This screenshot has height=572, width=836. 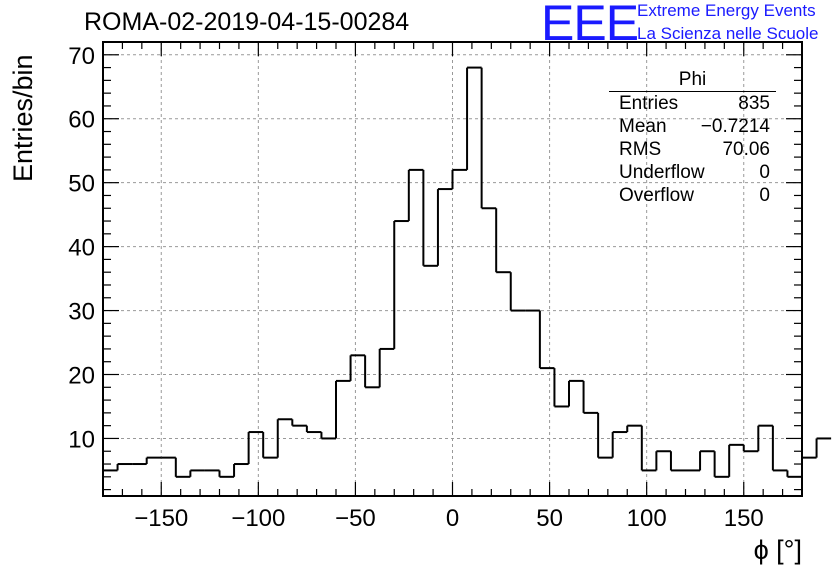 I want to click on logo-subtitle-2: La Scienza nelle Scuole, so click(x=728, y=33).